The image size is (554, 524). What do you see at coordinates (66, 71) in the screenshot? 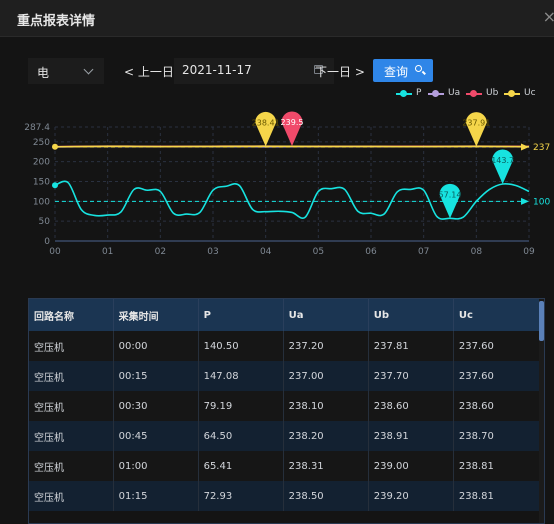
I see `energy-type-select: 电` at bounding box center [66, 71].